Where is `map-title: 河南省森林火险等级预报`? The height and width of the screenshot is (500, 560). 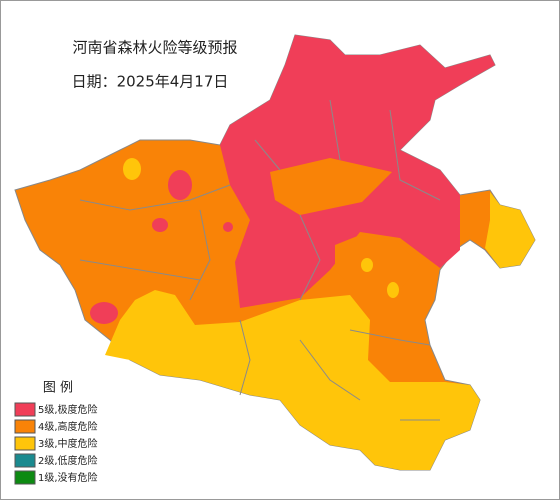 map-title: 河南省森林火险等级预报 is located at coordinates (154, 48).